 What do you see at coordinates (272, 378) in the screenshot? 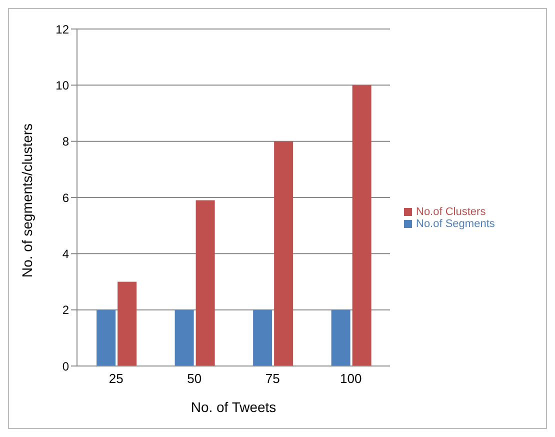
I see `x-tick-label: 75` at bounding box center [272, 378].